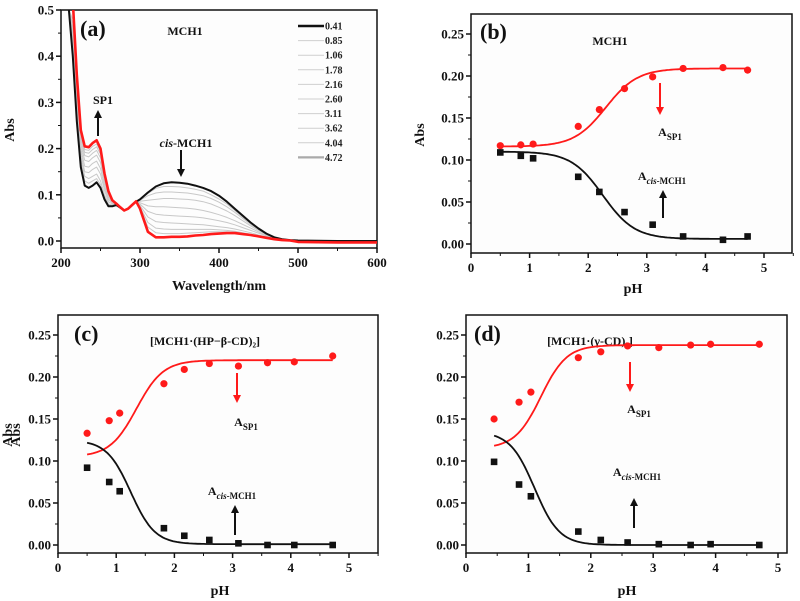 The height and width of the screenshot is (601, 800). What do you see at coordinates (334, 56) in the screenshot?
I see `legend-label: 1.06` at bounding box center [334, 56].